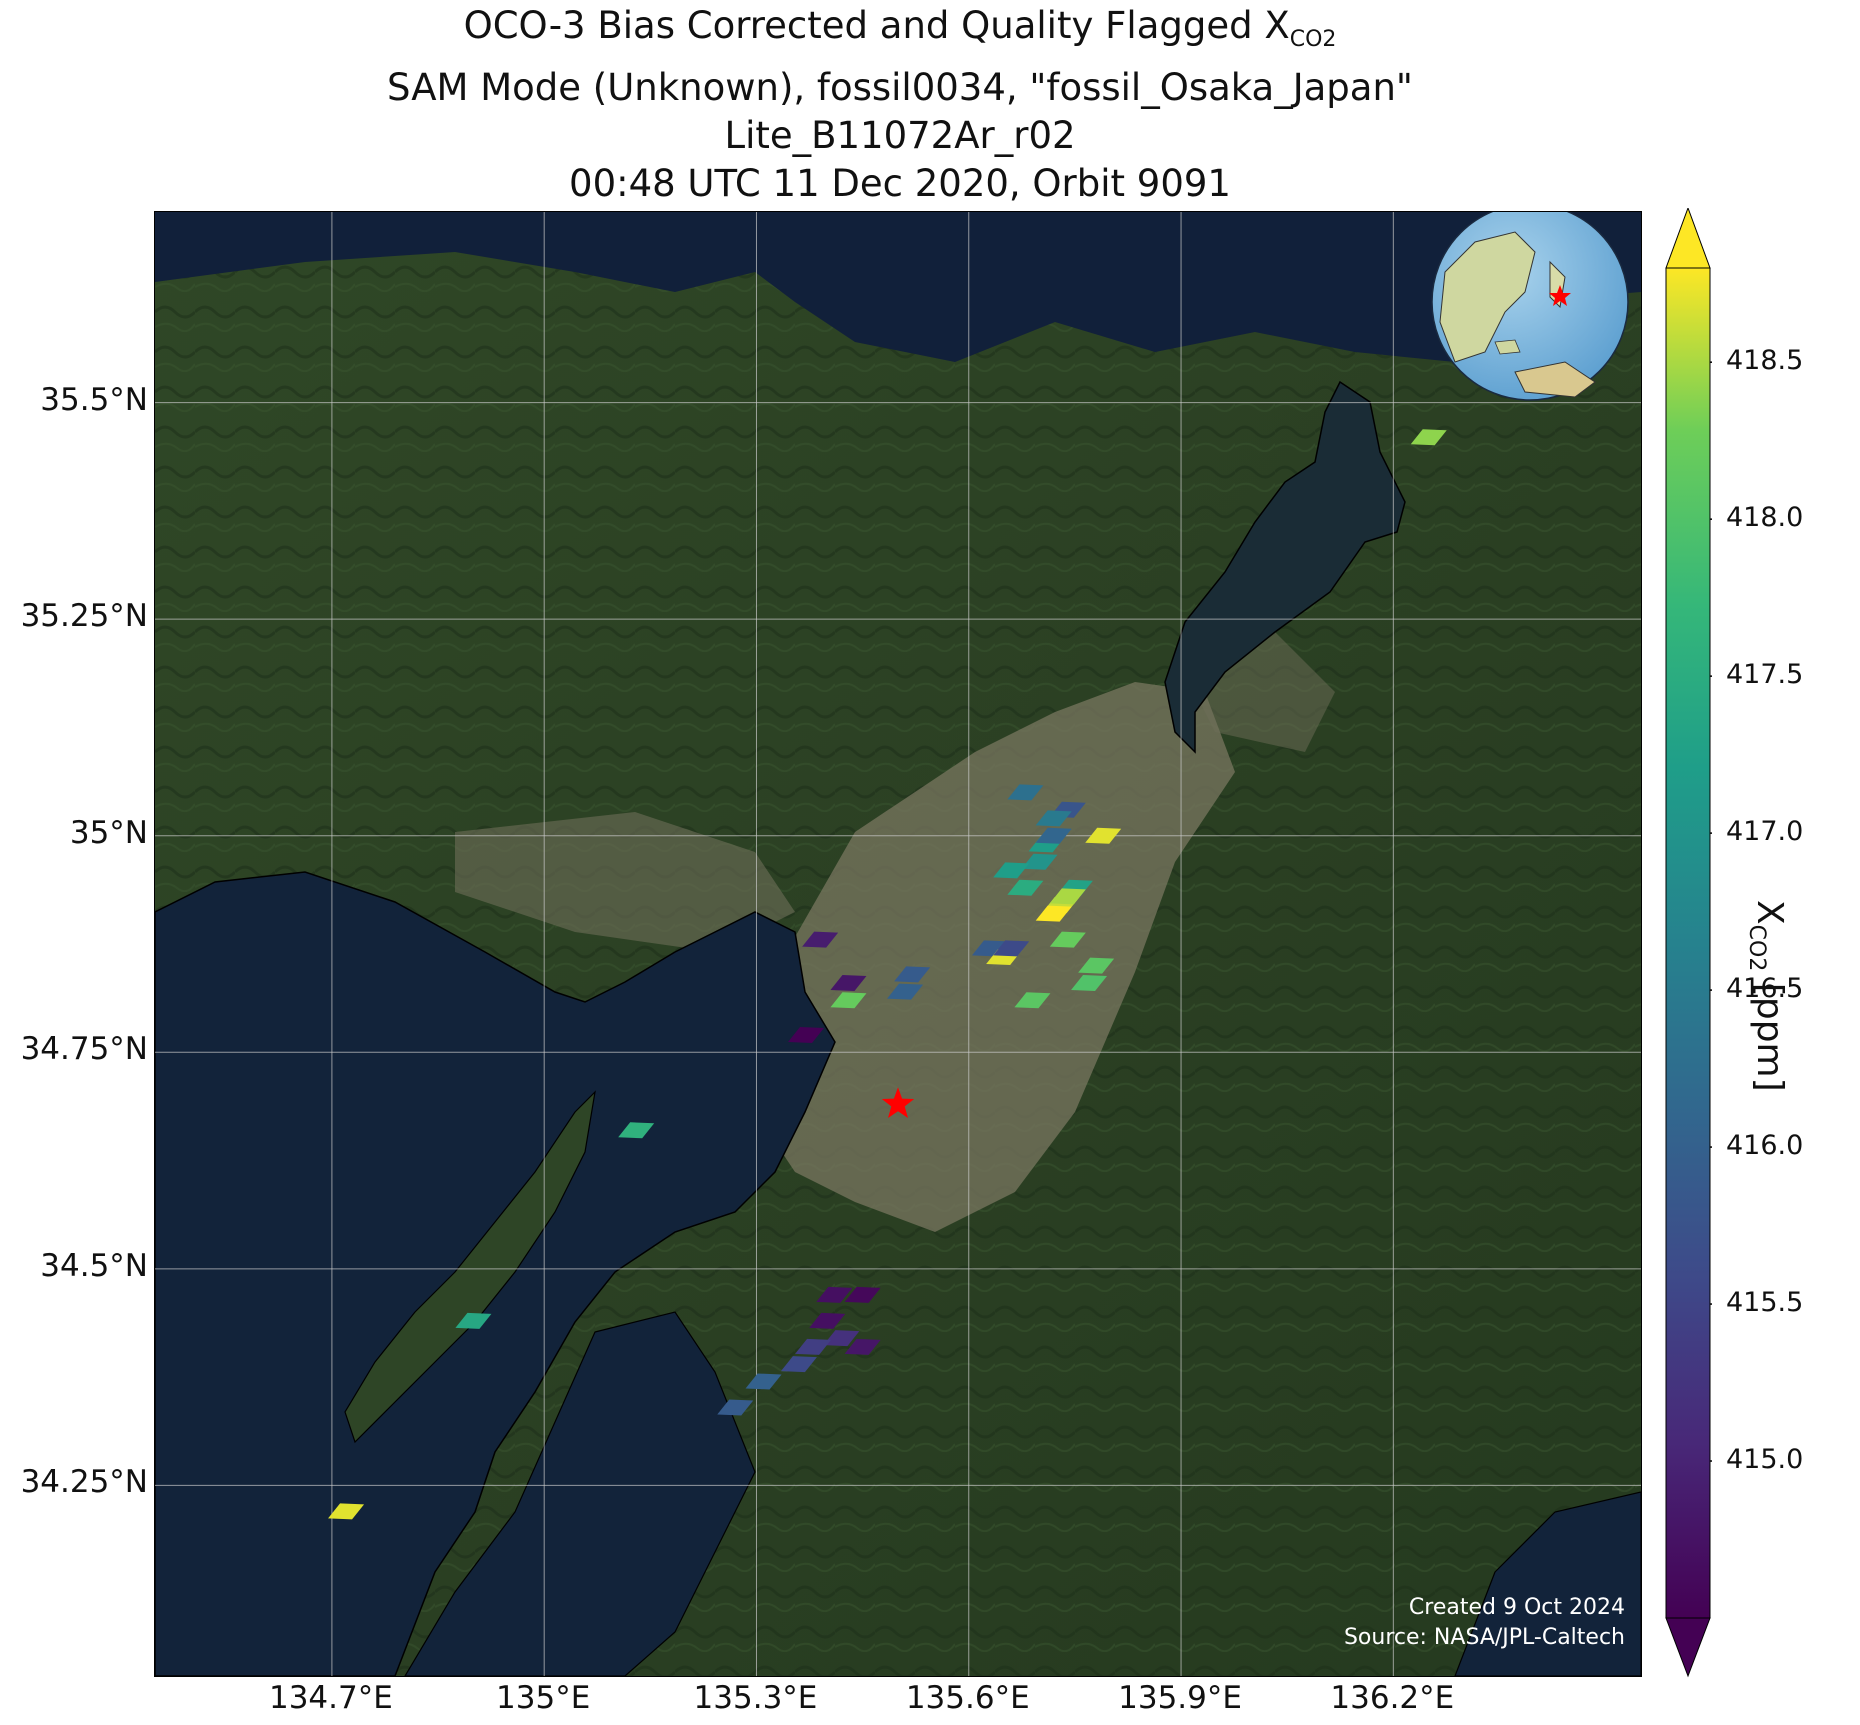 This screenshot has width=1860, height=1725. What do you see at coordinates (1765, 518) in the screenshot?
I see `colorbar-tick-label: 418.0` at bounding box center [1765, 518].